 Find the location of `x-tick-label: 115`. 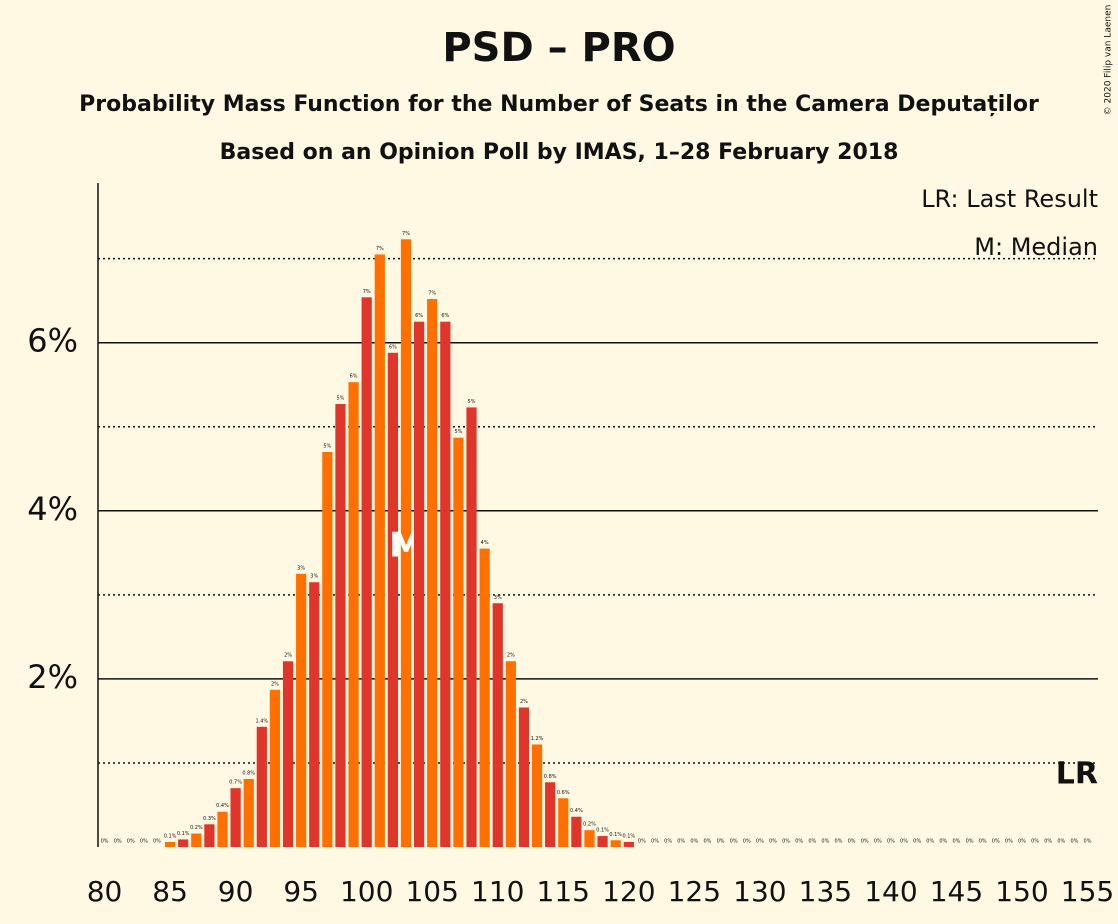

x-tick-label: 115 is located at coordinates (563, 891).